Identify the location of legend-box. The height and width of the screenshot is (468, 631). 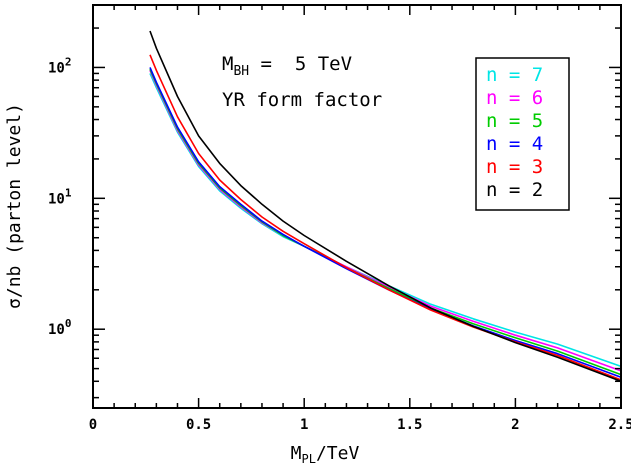
(522, 134).